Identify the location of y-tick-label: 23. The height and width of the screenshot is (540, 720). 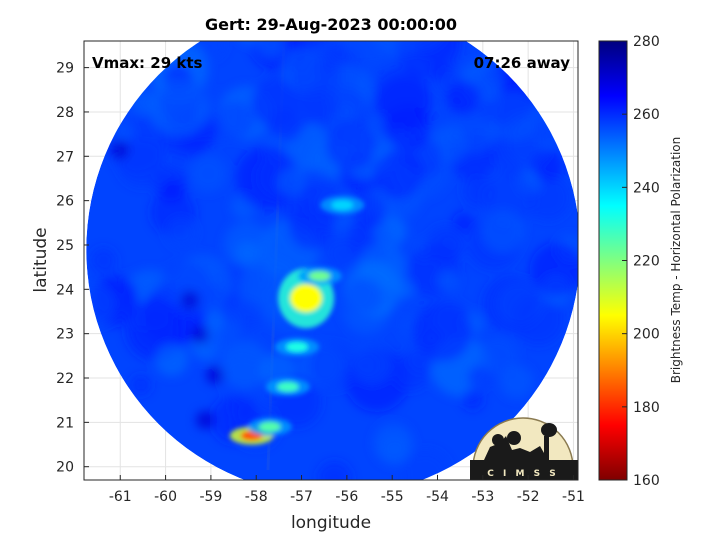
(65, 335).